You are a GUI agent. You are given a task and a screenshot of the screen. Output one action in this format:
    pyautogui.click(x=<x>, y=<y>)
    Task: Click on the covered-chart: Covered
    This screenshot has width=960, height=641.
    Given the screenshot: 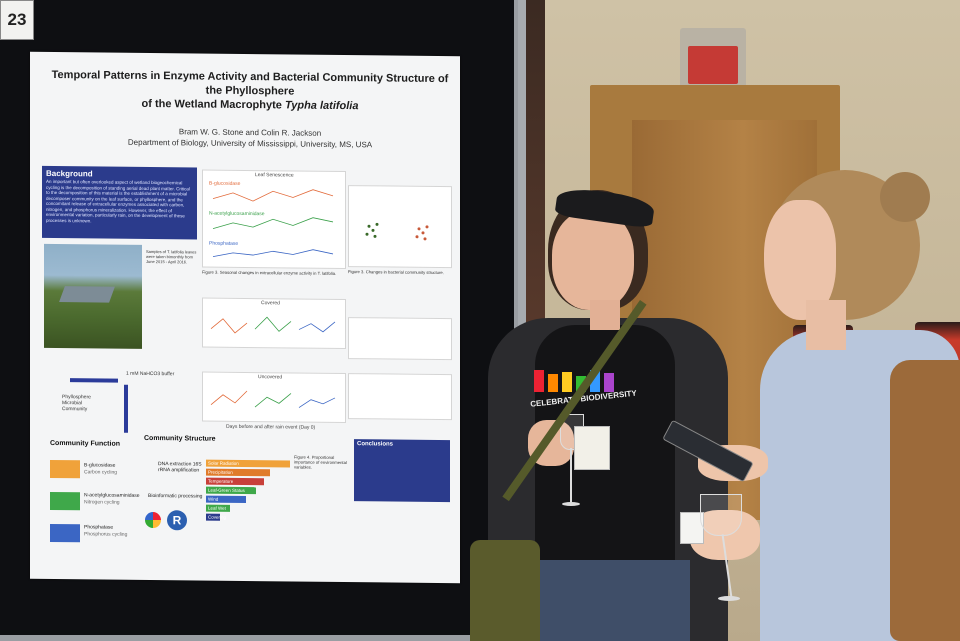 What is the action you would take?
    pyautogui.click(x=274, y=323)
    